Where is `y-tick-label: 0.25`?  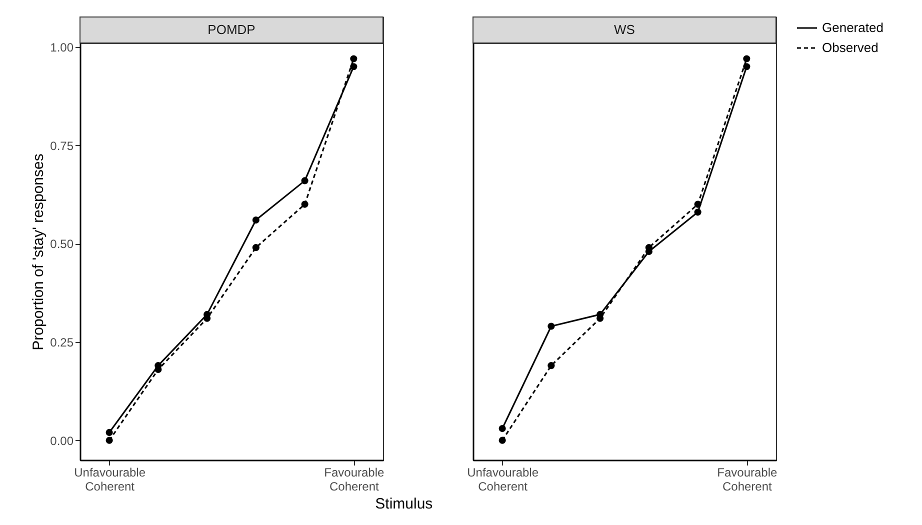 y-tick-label: 0.25 is located at coordinates (62, 342).